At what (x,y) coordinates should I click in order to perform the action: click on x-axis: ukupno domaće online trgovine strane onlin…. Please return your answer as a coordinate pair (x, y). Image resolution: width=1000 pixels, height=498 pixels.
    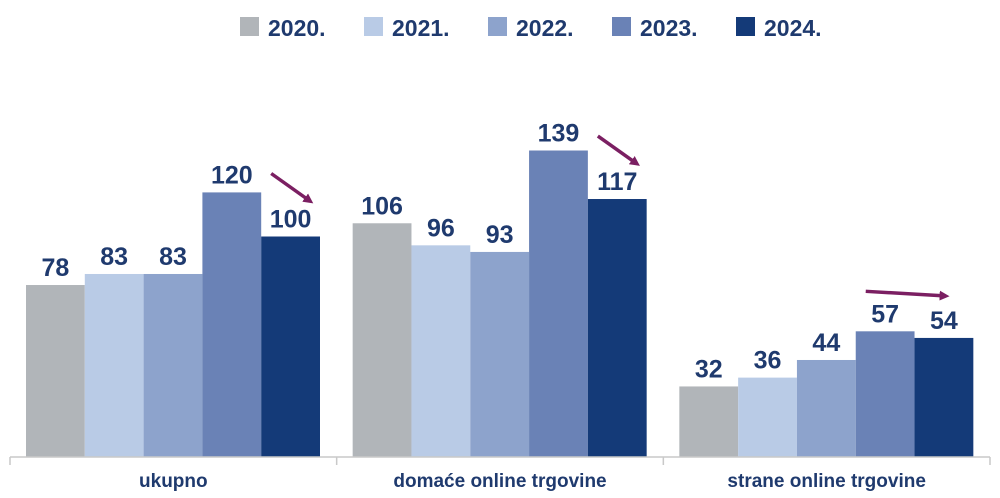
    Looking at the image, I should click on (500, 474).